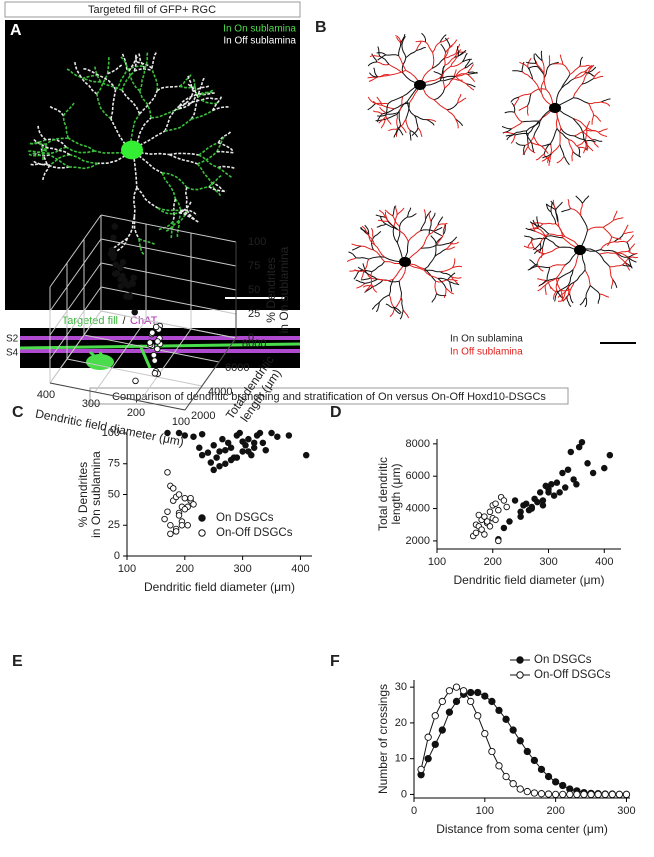 Image resolution: width=654 pixels, height=857 pixels. Describe the element at coordinates (284, 289) in the screenshot. I see `z-axis-label: in On sublamina` at that location.